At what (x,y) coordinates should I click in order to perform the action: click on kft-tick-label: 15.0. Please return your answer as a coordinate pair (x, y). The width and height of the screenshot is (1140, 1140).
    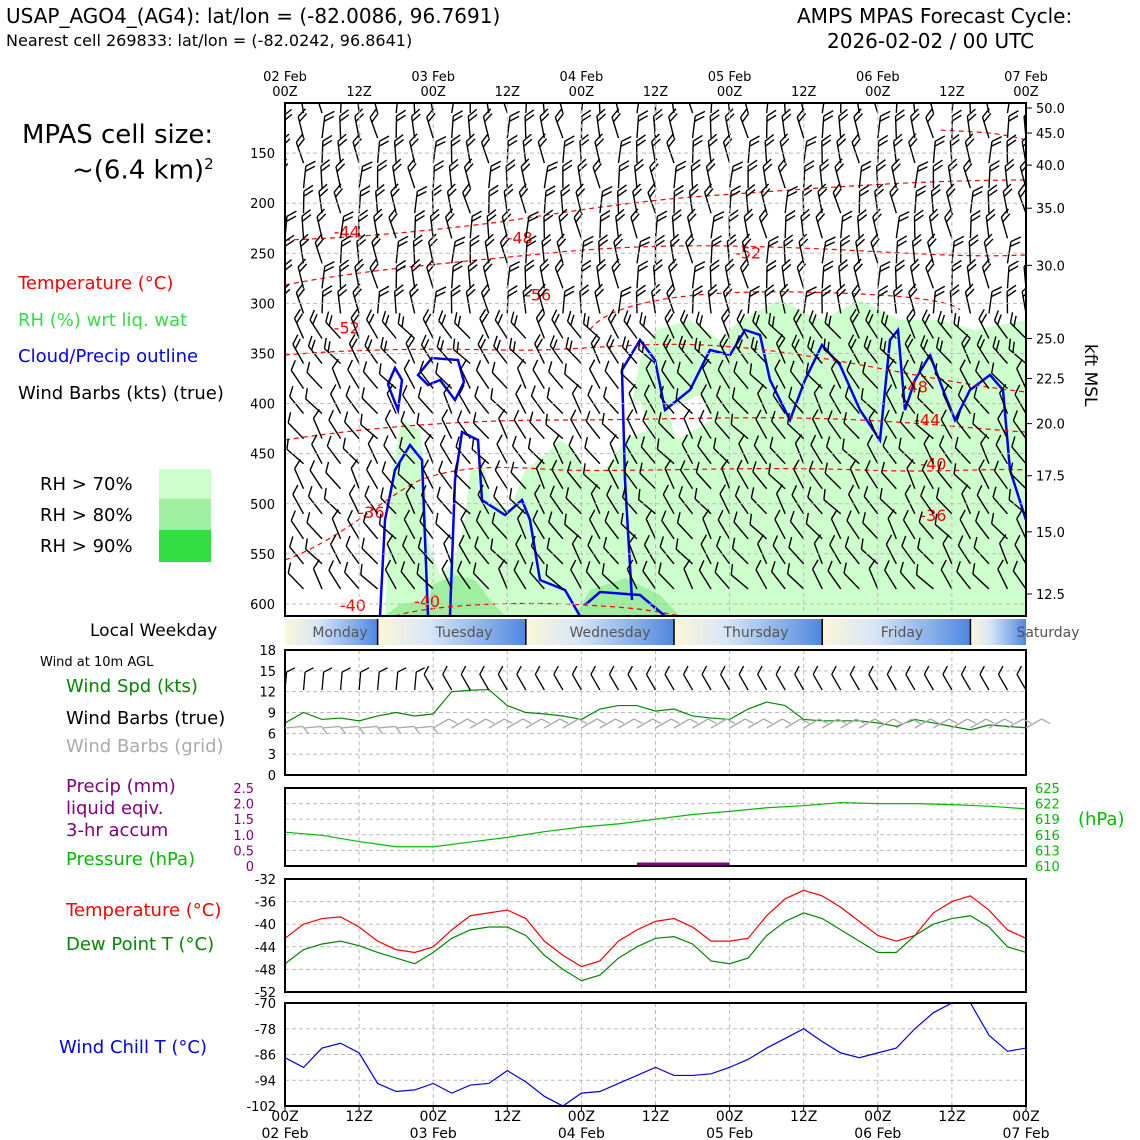
    Looking at the image, I should click on (1050, 533).